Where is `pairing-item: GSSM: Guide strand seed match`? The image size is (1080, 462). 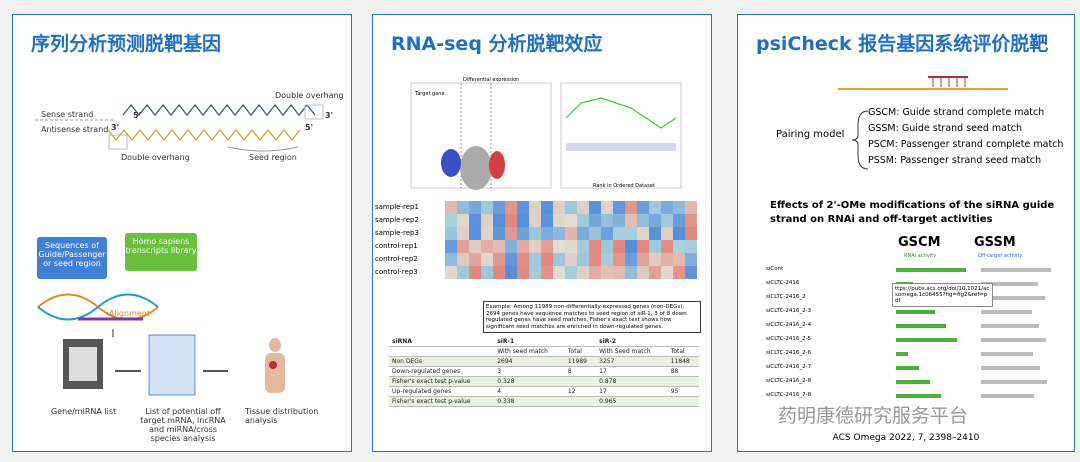
pairing-item: GSSM: Guide strand seed match is located at coordinates (945, 128).